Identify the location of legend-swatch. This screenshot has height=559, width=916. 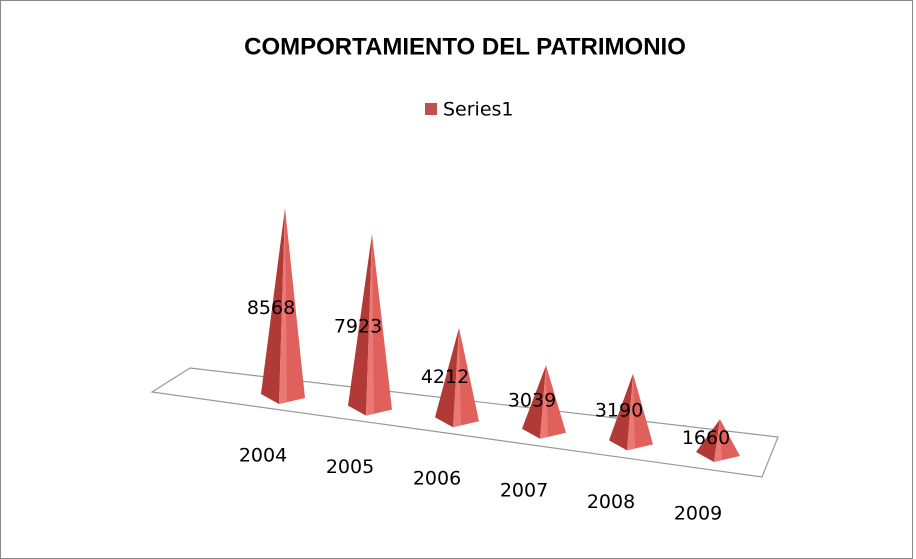
(431, 109).